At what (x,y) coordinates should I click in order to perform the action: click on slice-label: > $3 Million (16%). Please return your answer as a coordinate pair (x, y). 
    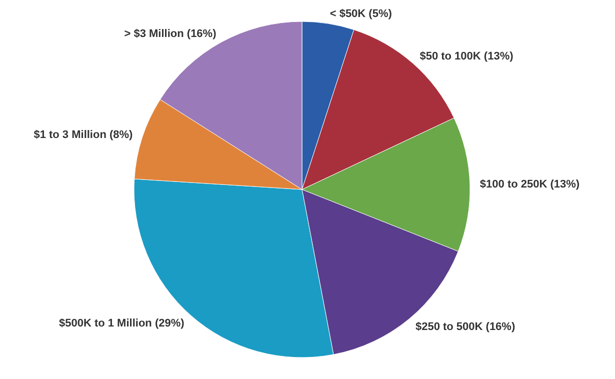
    Looking at the image, I should click on (170, 34).